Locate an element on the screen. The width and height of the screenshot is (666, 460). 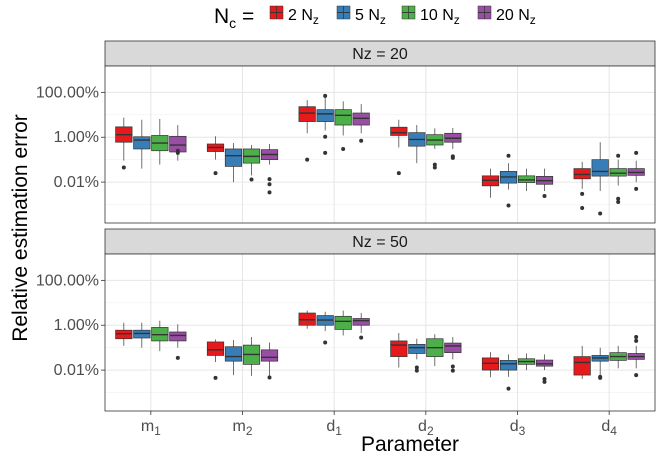
x-axis-ticks: m1 m2 d1 d2 d3 d4 is located at coordinates (379, 424).